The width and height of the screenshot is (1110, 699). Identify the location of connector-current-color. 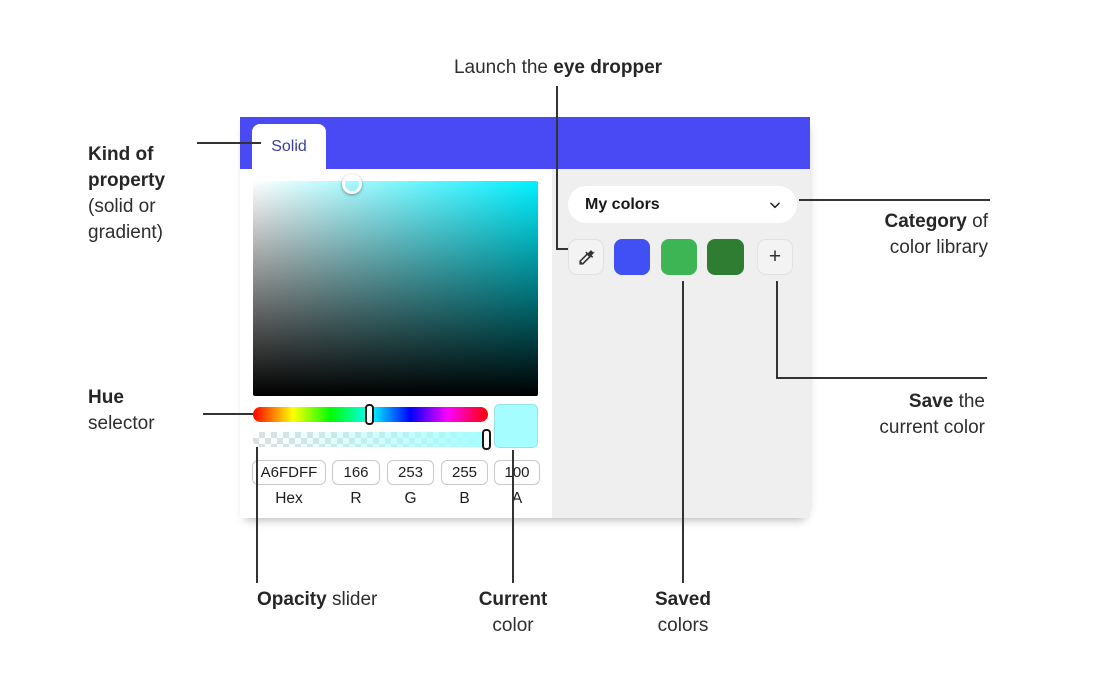
(513, 516).